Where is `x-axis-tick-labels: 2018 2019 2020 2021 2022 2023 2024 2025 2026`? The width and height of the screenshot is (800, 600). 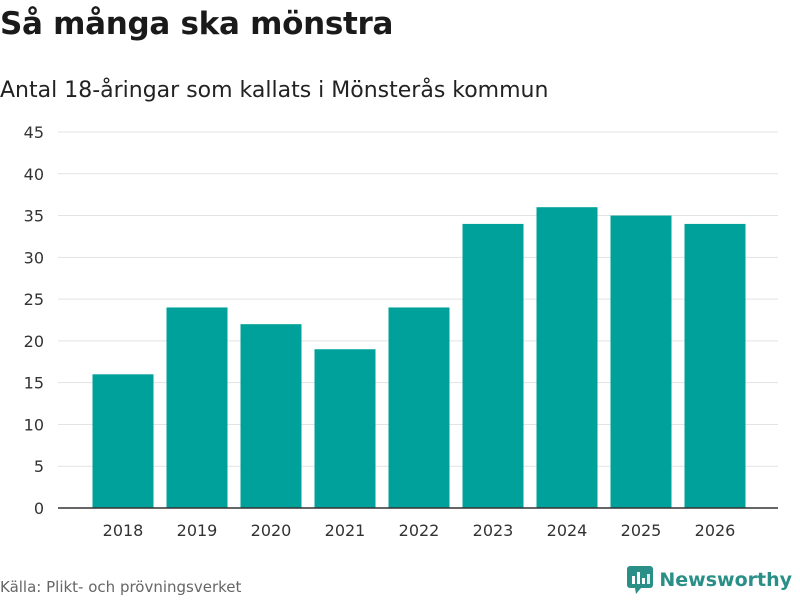
x-axis-tick-labels: 2018 2019 2020 2021 2022 2023 2024 2025 2026 is located at coordinates (419, 530).